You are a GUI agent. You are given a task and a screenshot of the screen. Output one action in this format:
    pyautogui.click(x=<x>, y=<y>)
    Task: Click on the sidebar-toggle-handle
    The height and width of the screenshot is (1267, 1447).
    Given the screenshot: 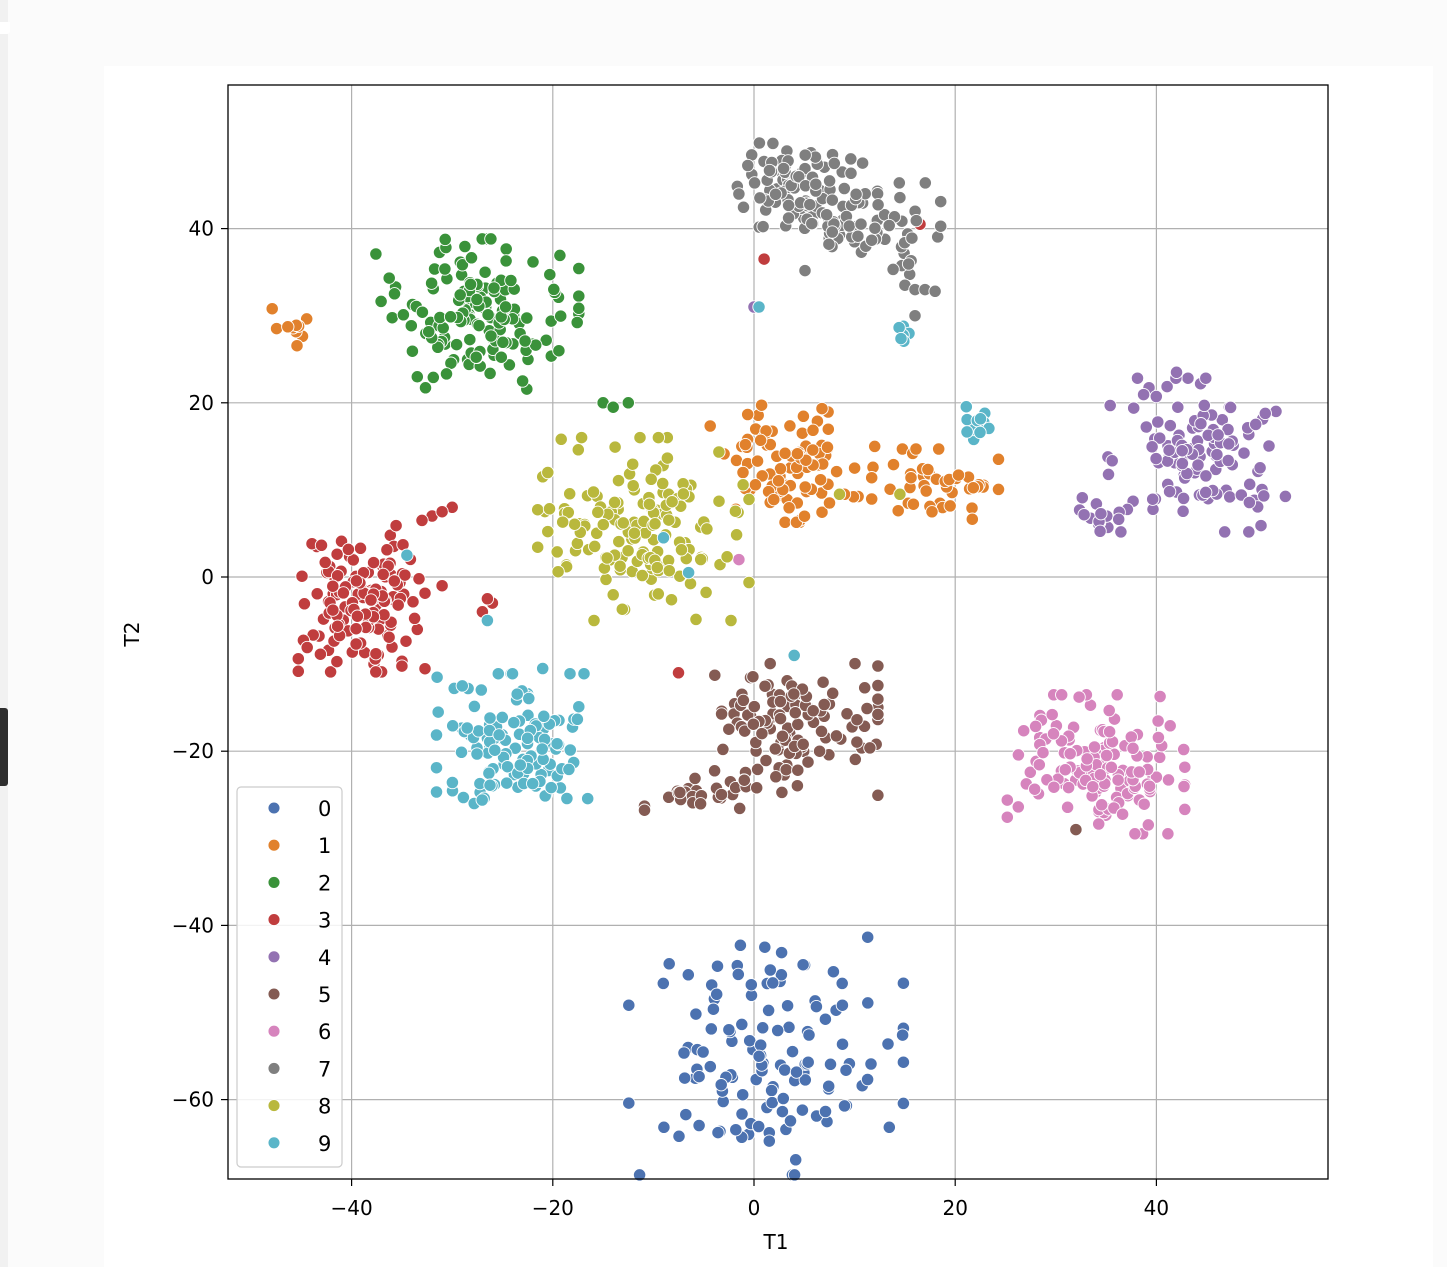 What is the action you would take?
    pyautogui.click(x=4, y=747)
    